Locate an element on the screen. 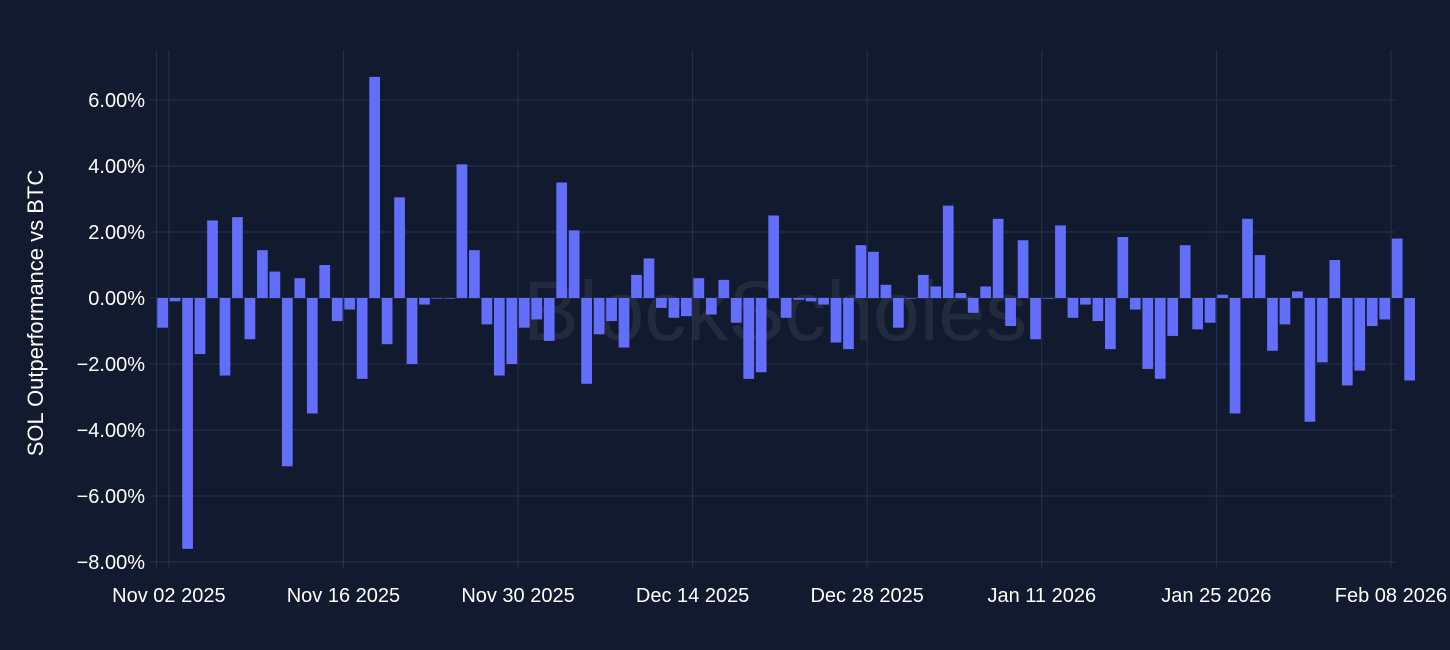 The width and height of the screenshot is (1450, 650). y-axis-label: SOL Outperformance vs BTC is located at coordinates (35, 313).